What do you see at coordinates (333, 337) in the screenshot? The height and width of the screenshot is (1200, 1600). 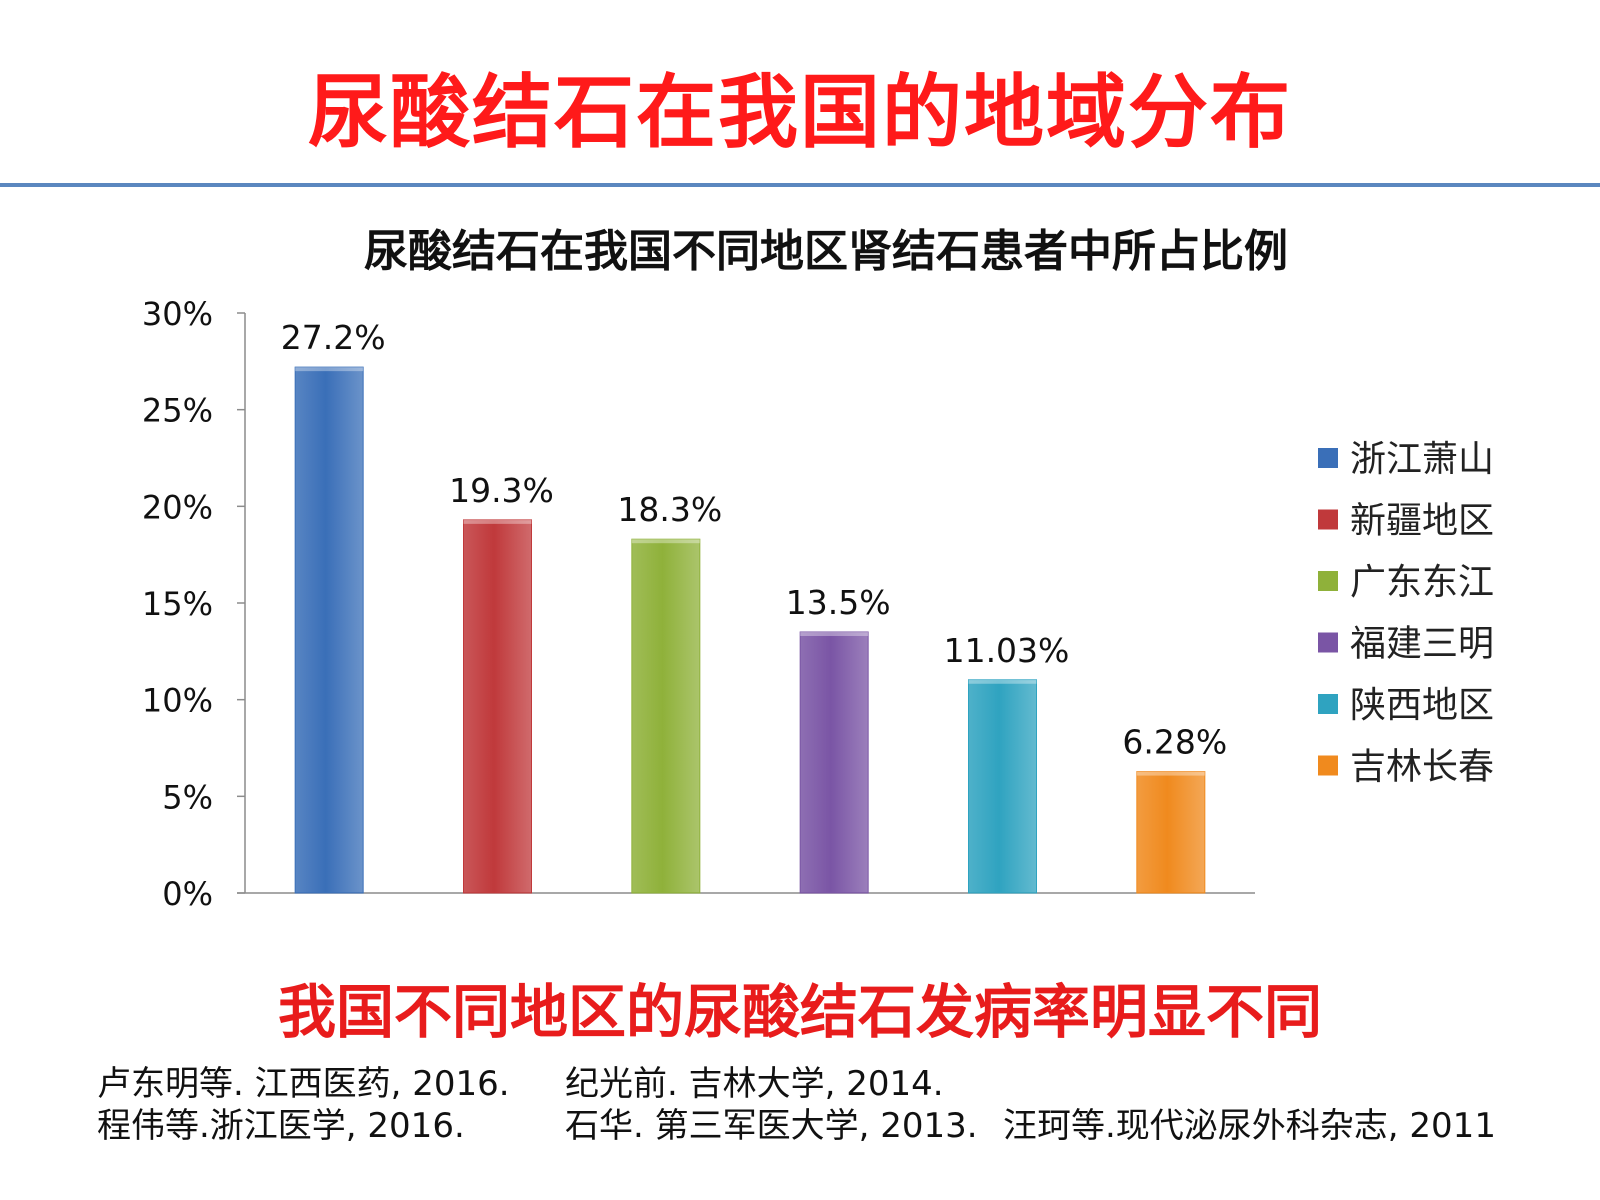 I see `data-label-1: 27.2%` at bounding box center [333, 337].